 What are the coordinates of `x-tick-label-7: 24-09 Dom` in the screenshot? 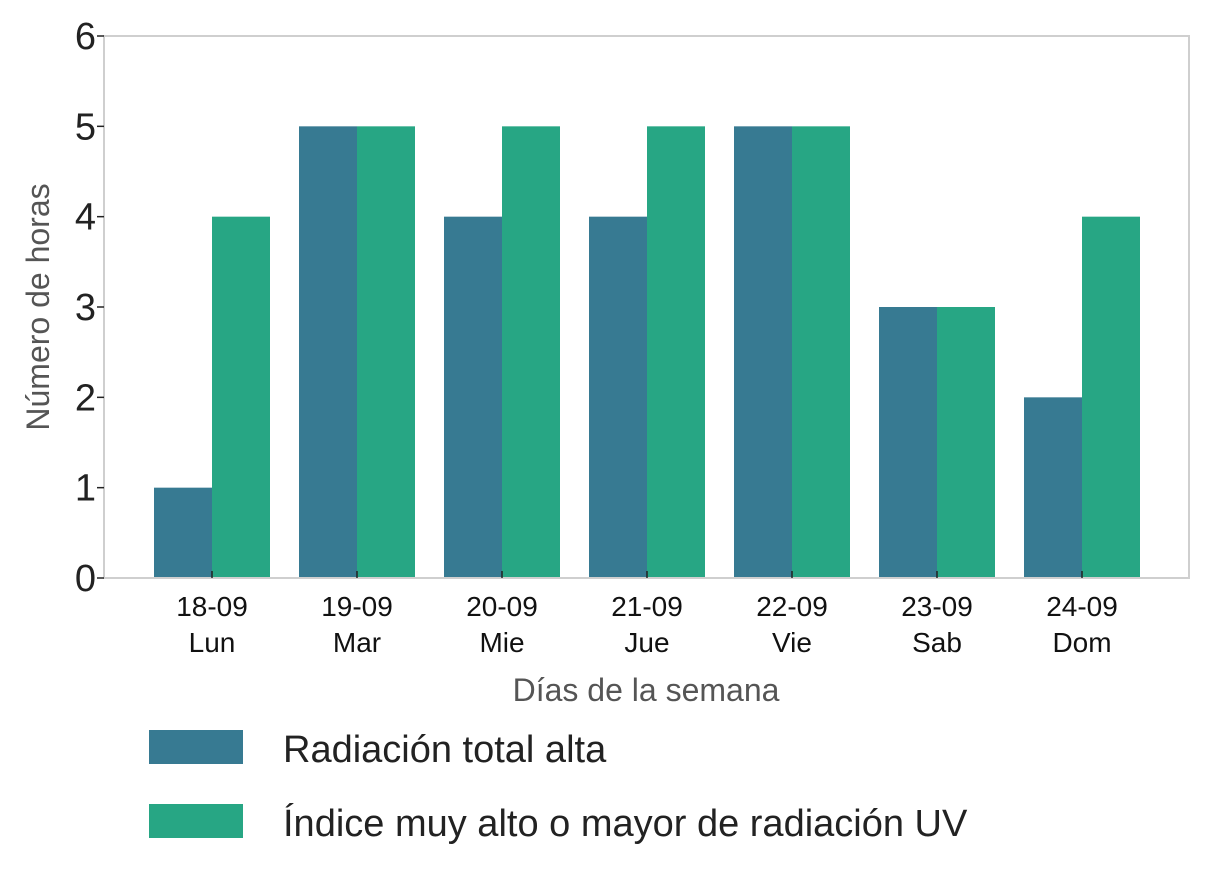 It's located at (1082, 624).